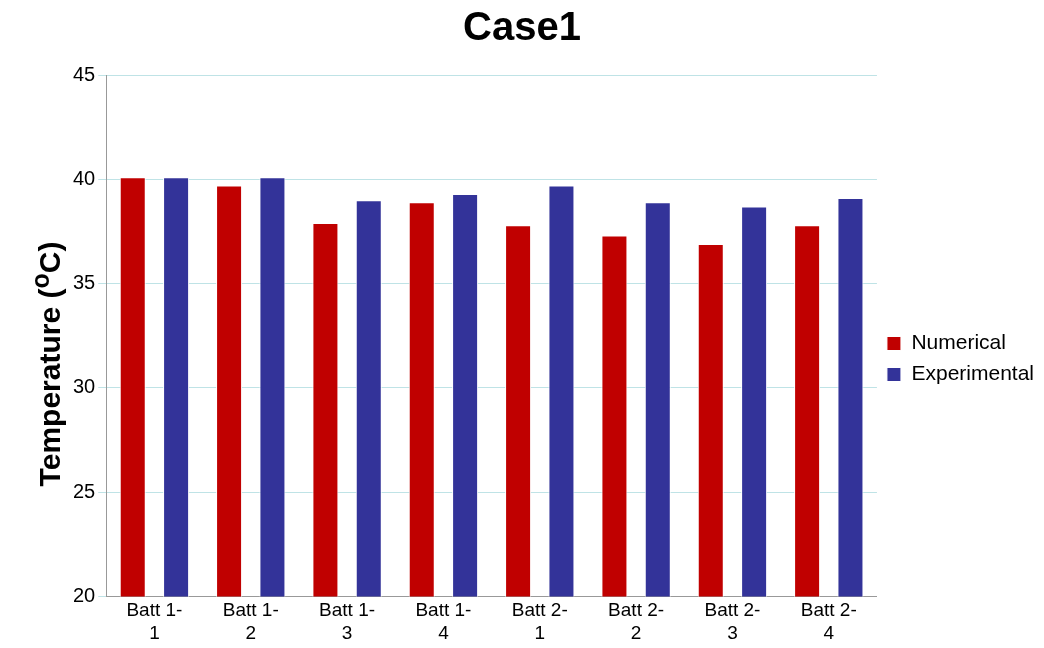 This screenshot has width=1044, height=648. What do you see at coordinates (828, 621) in the screenshot?
I see `x-tick-label: Batt 2-4` at bounding box center [828, 621].